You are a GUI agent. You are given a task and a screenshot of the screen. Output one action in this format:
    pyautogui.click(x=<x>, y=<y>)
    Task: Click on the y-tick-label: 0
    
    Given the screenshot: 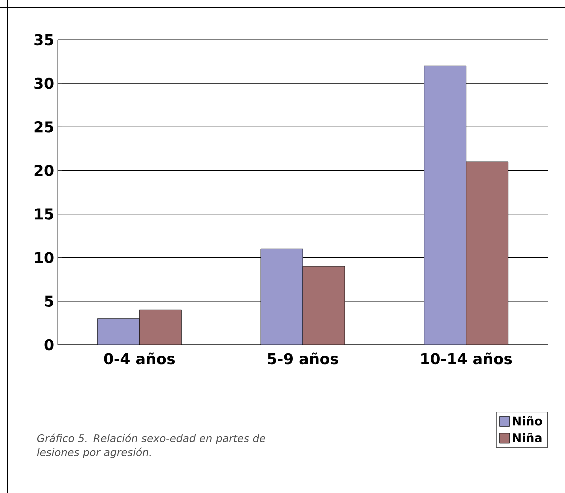 What is the action you would take?
    pyautogui.click(x=49, y=345)
    